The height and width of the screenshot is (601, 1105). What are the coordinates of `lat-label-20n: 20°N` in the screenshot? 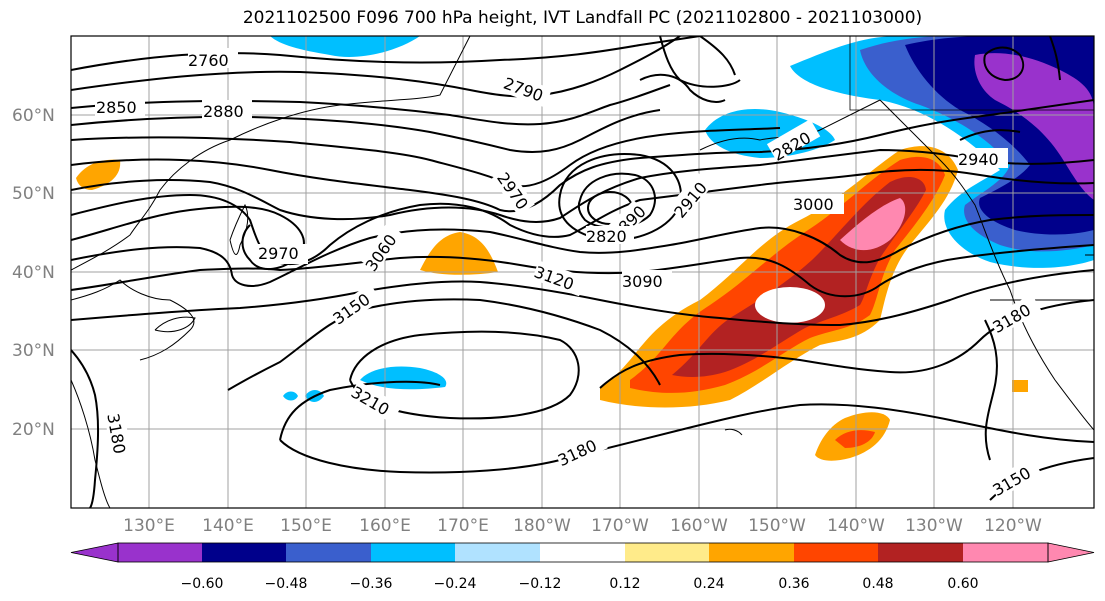 It's located at (33, 430).